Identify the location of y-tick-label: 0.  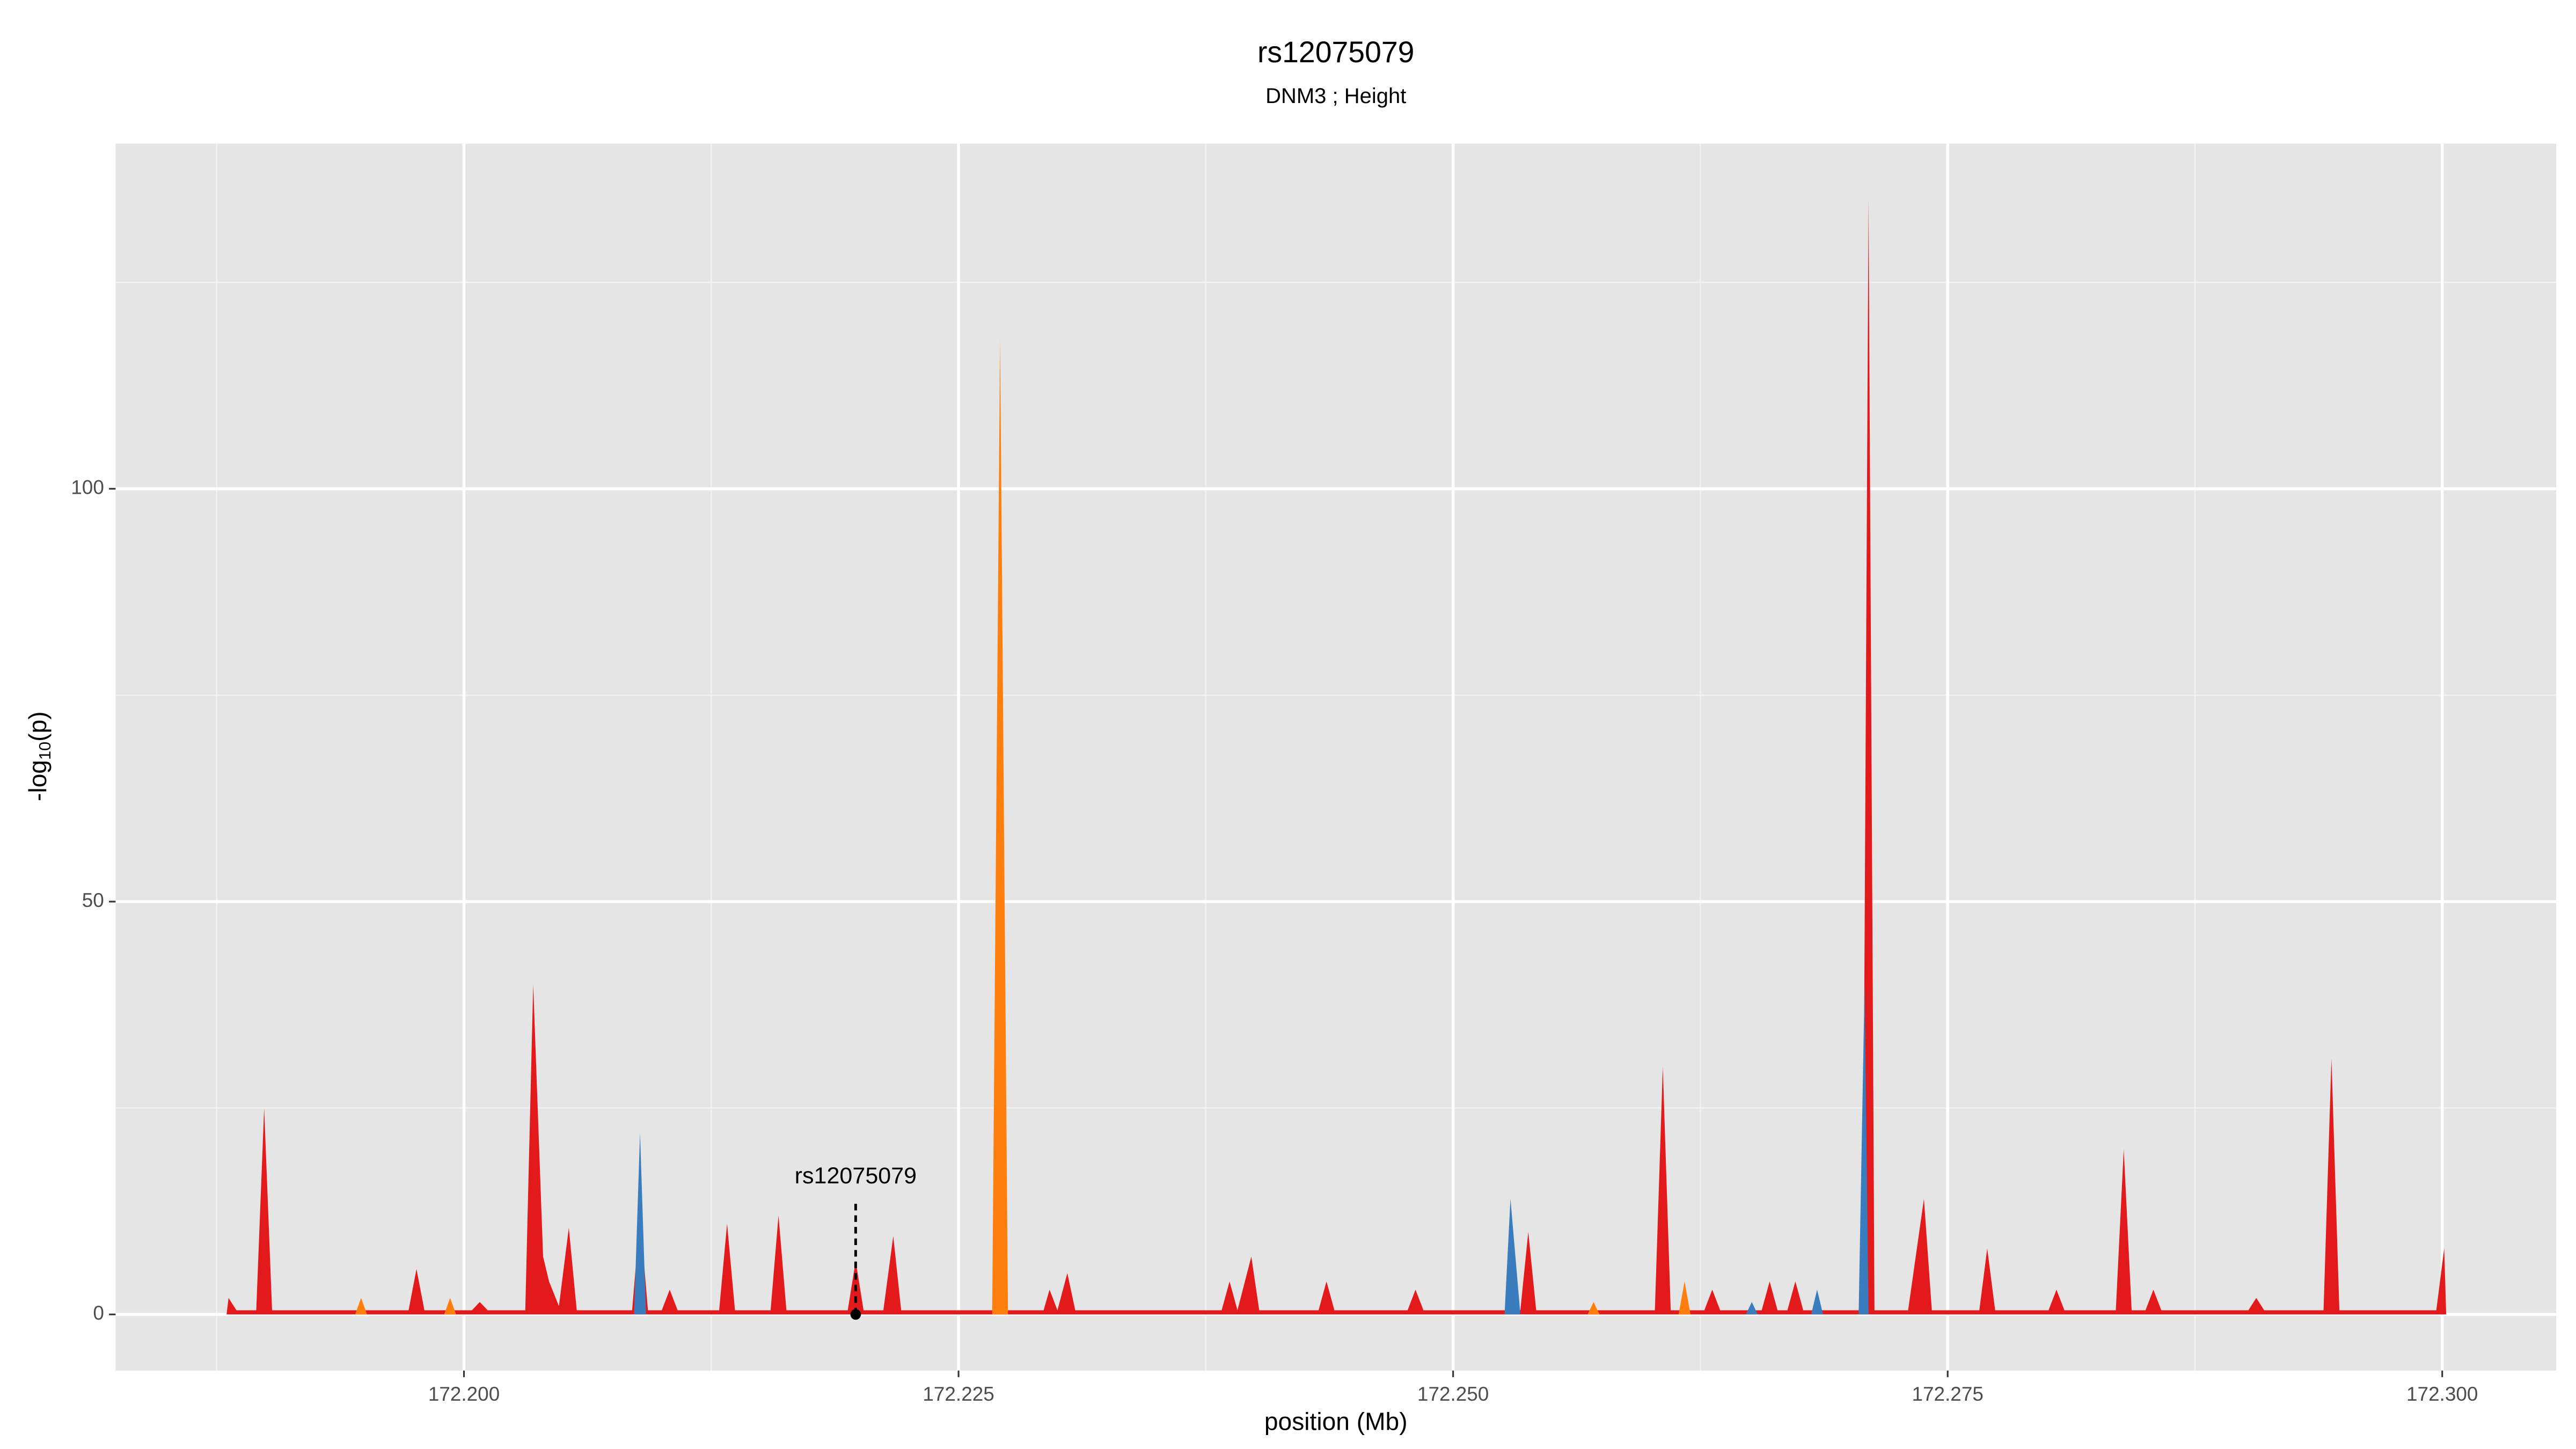
(98, 1313).